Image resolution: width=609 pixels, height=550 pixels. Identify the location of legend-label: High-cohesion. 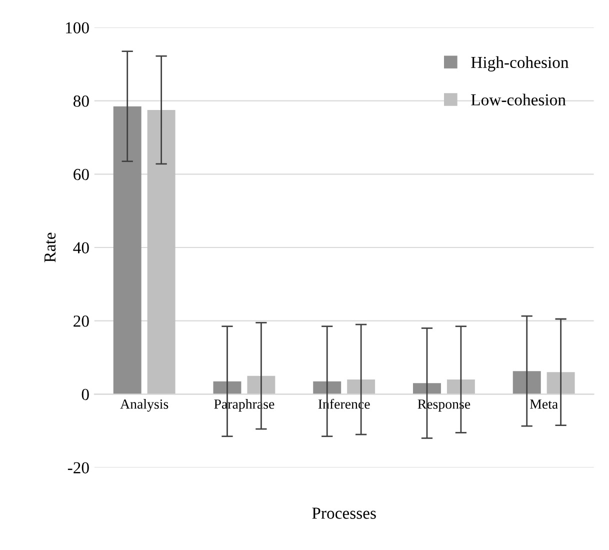
(520, 64).